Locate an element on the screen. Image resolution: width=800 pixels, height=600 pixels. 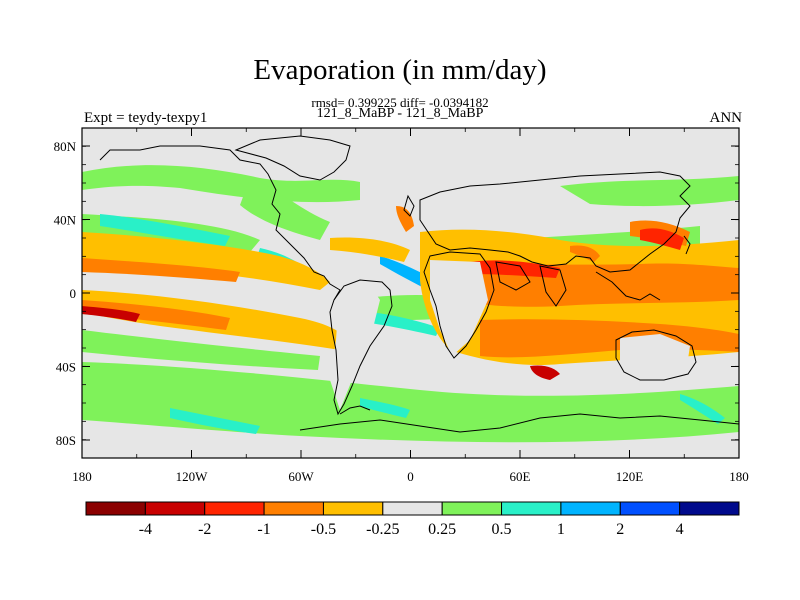
lat-tick-label: 80S is located at coordinates (66, 440).